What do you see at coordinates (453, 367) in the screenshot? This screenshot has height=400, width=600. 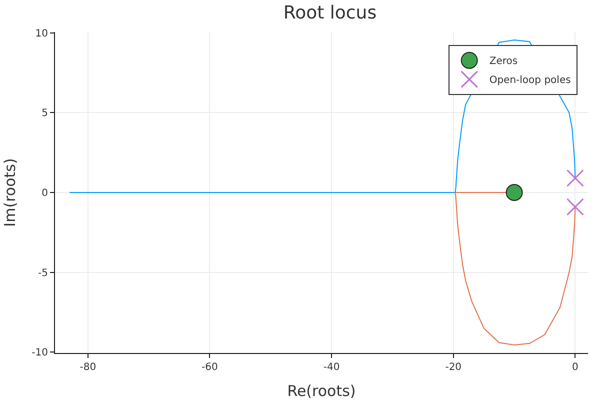 I see `x-tick-label: -20` at bounding box center [453, 367].